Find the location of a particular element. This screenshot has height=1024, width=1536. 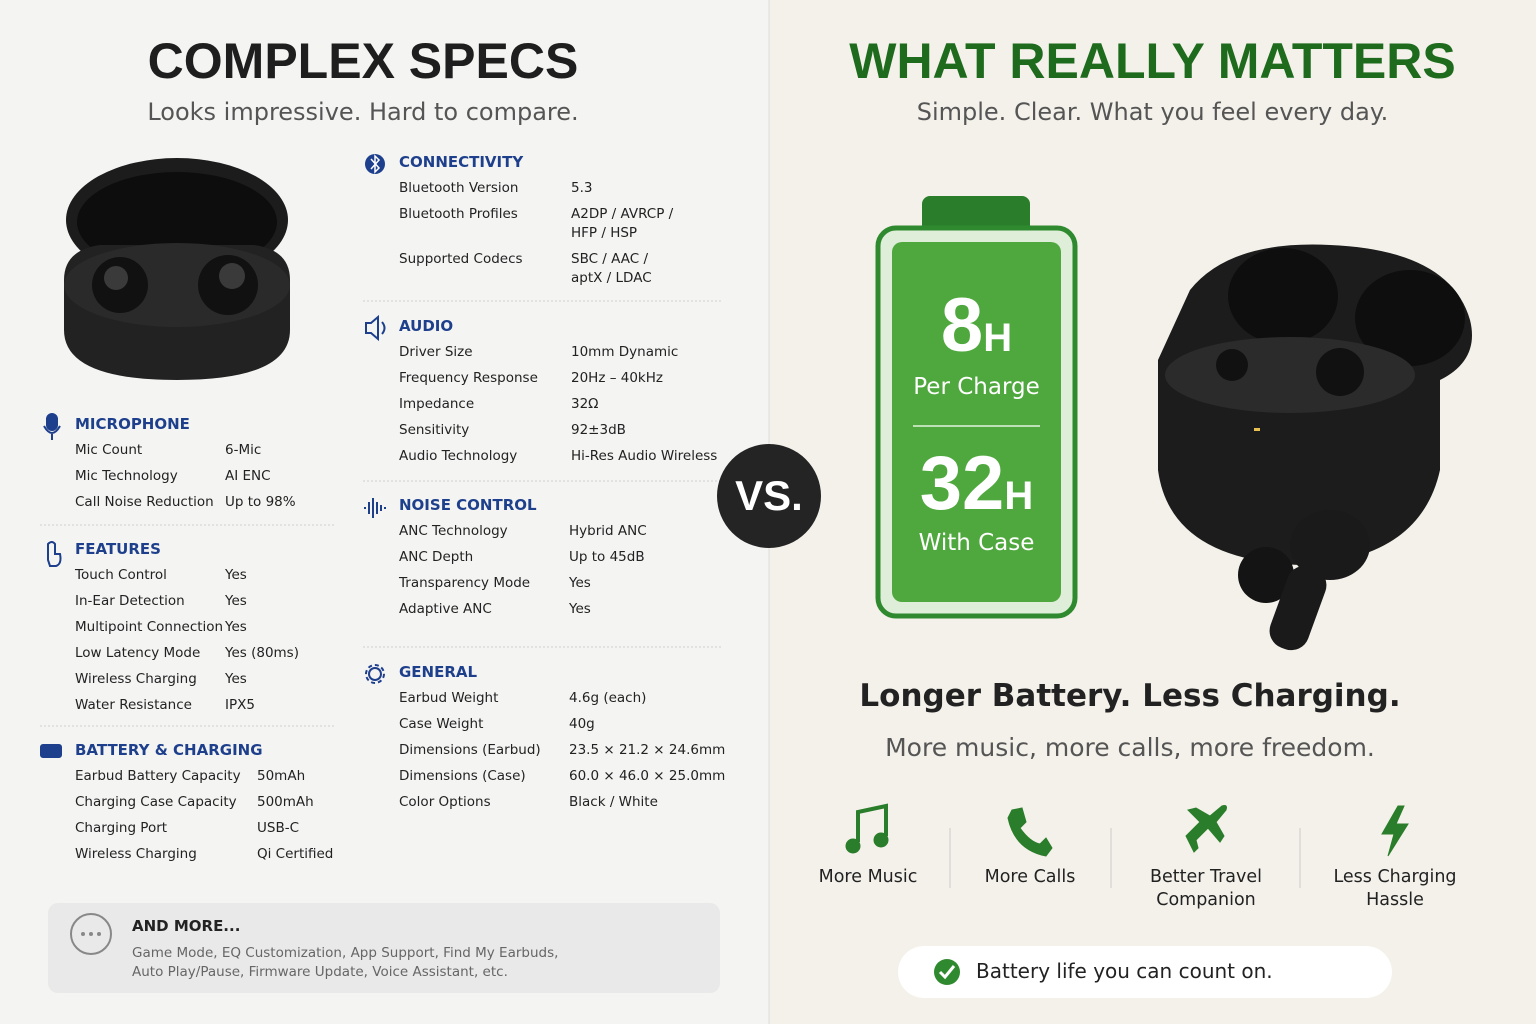

benefit-label: Less Charging Hassle is located at coordinates (1395, 888).